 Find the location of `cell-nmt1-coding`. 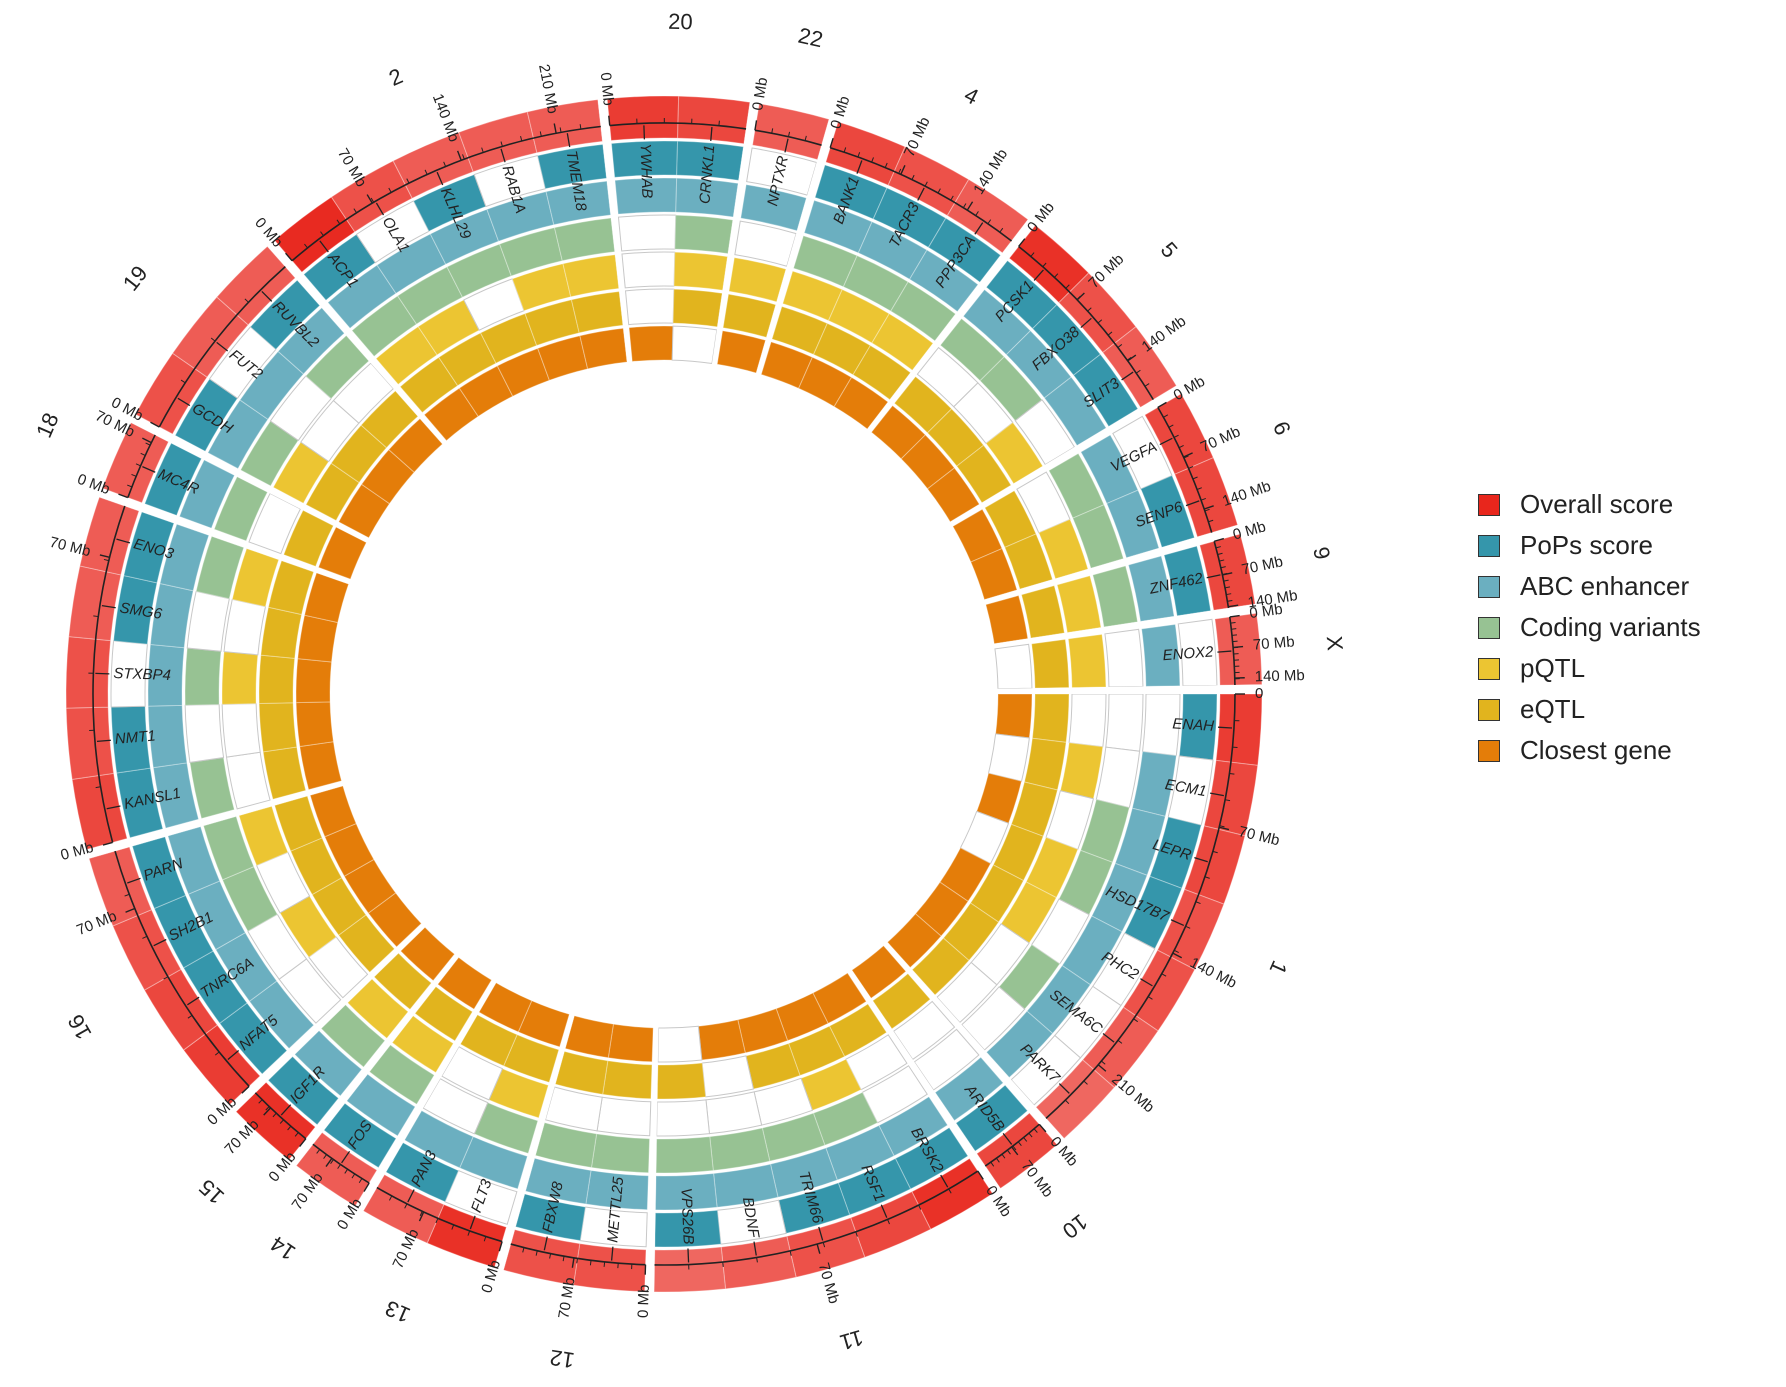

cell-nmt1-coding is located at coordinates (204, 733).